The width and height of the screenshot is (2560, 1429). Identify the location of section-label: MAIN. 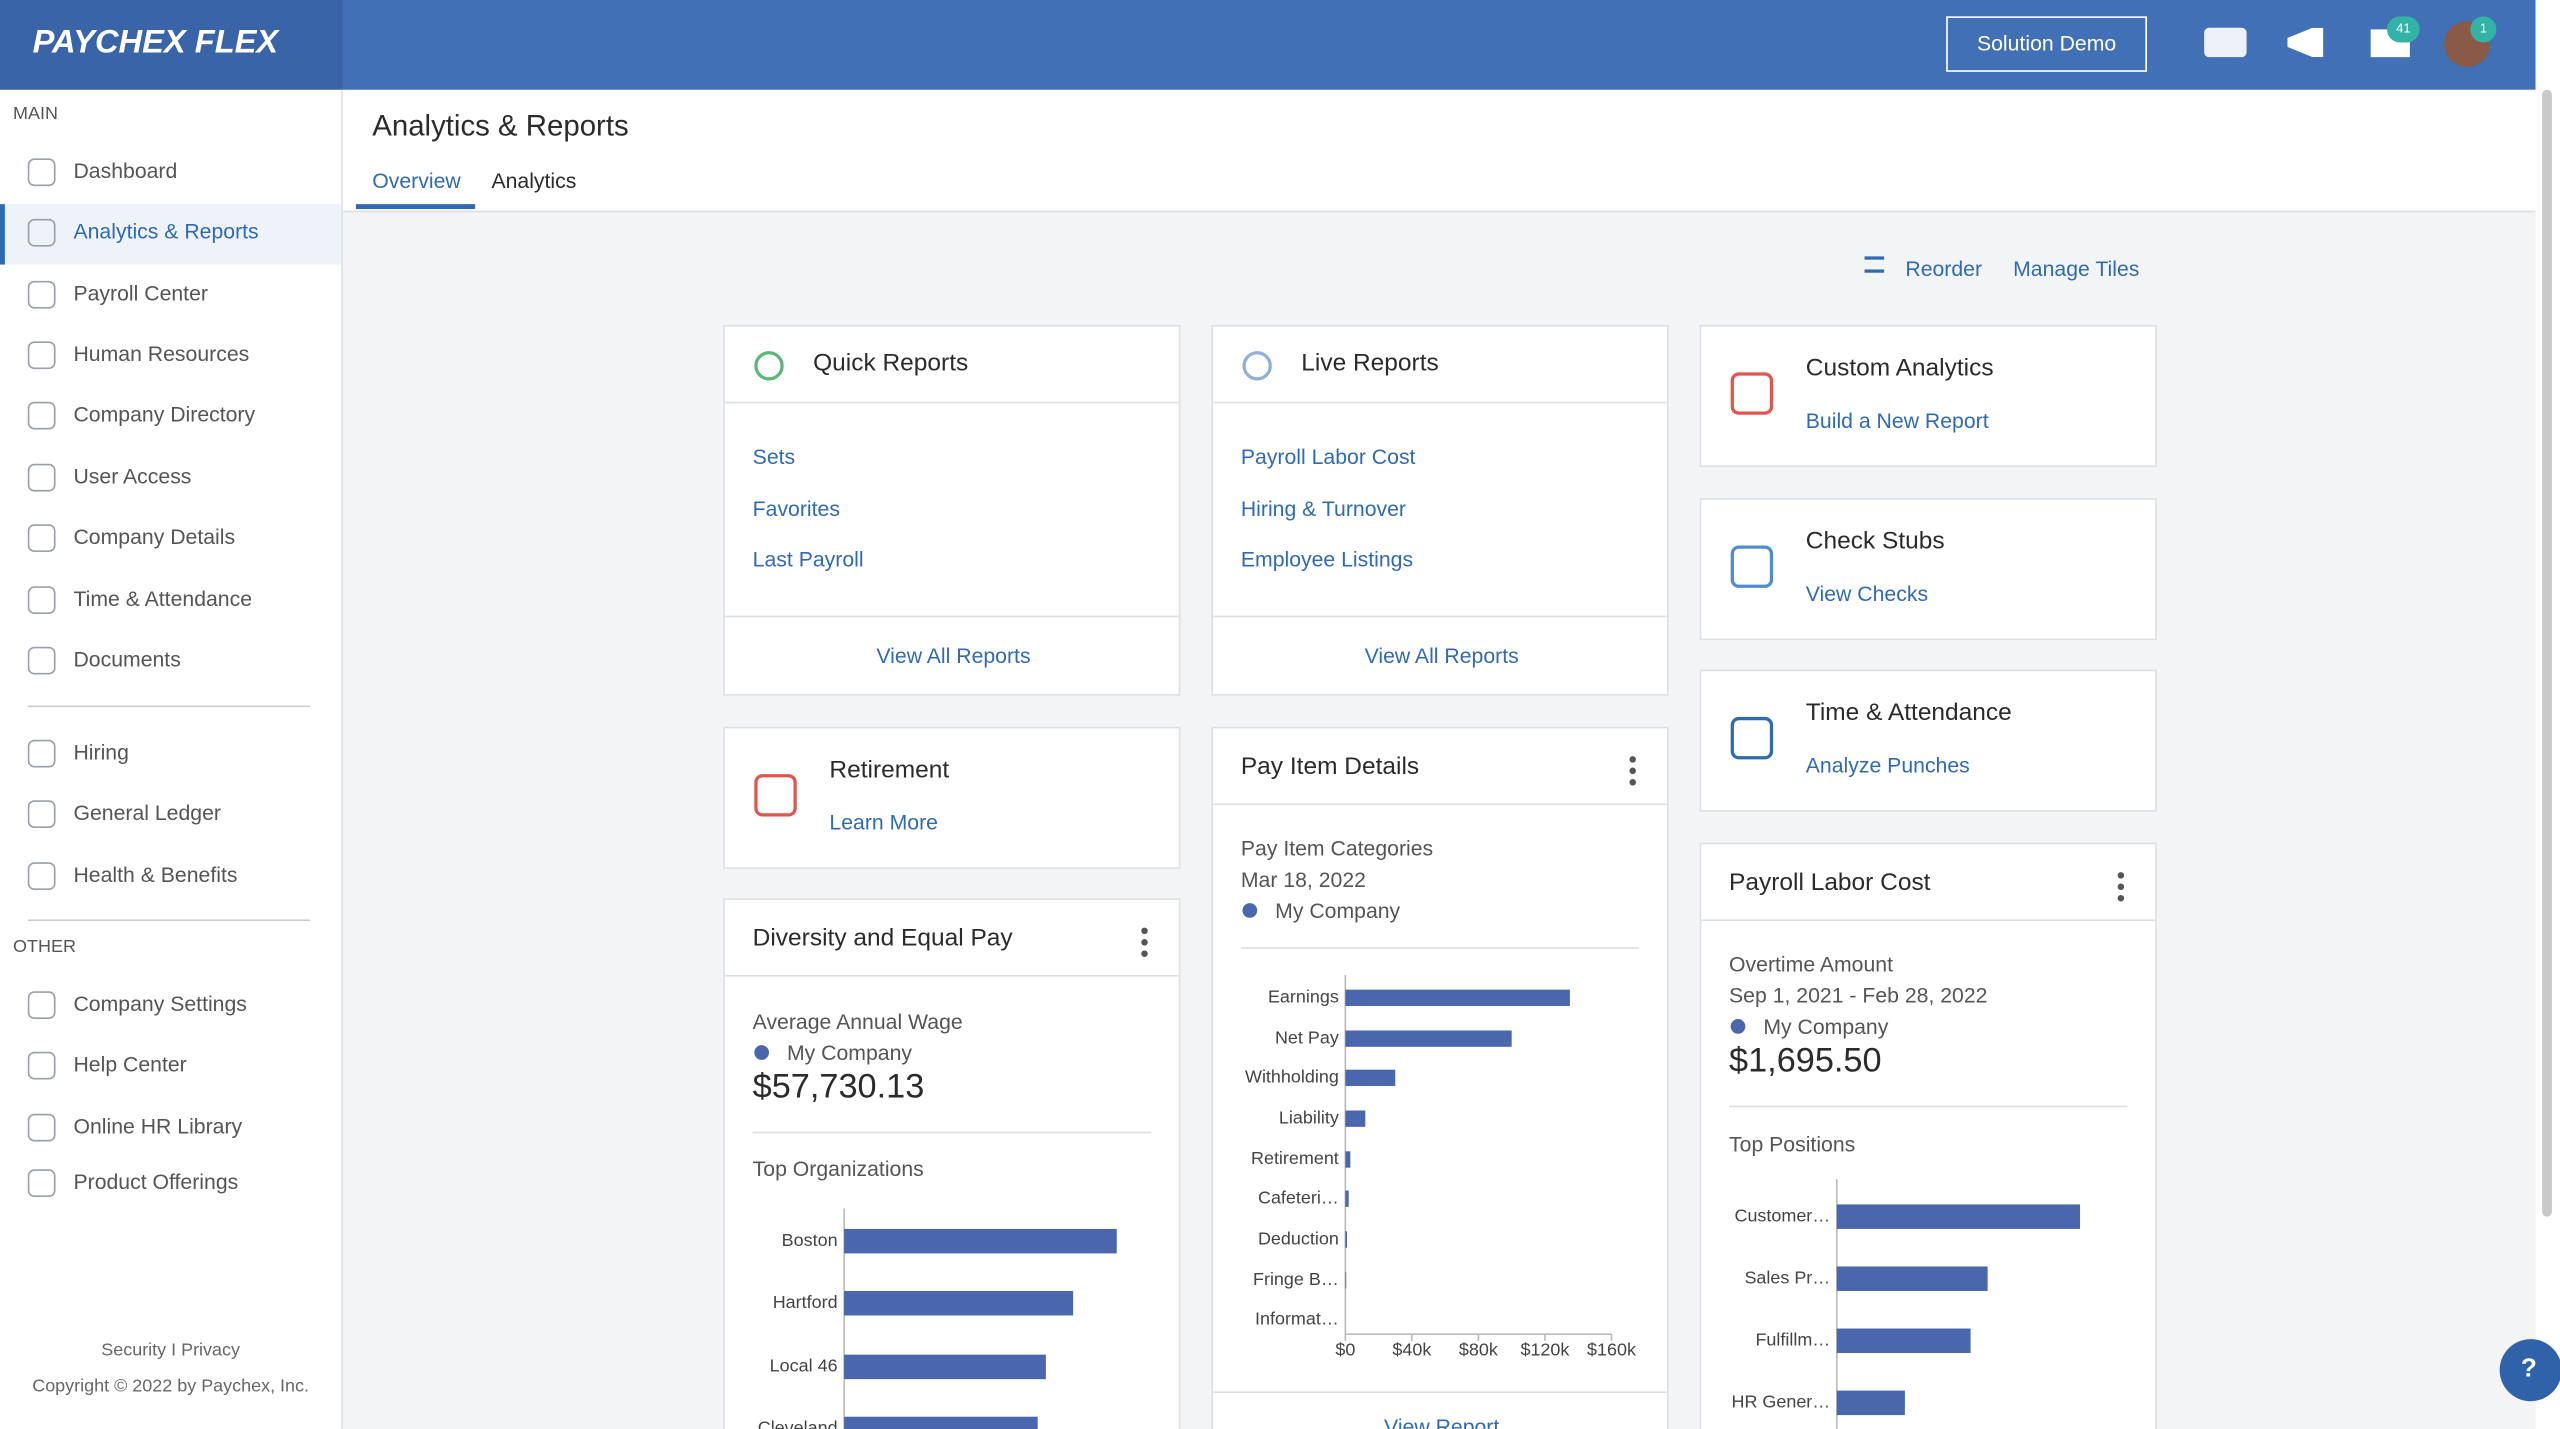
(35, 114).